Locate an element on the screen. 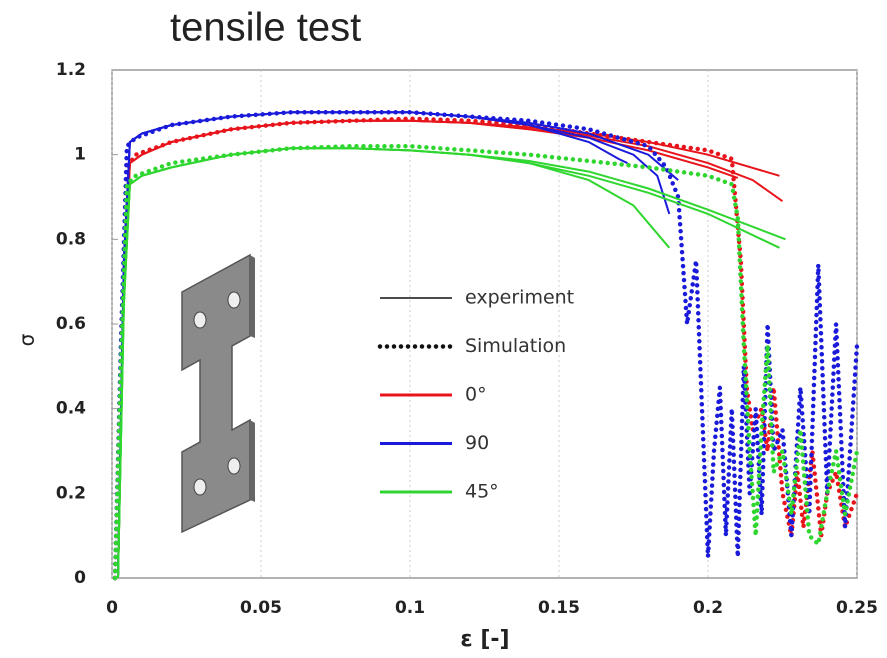 Image resolution: width=887 pixels, height=658 pixels. specimen-icon is located at coordinates (218, 393).